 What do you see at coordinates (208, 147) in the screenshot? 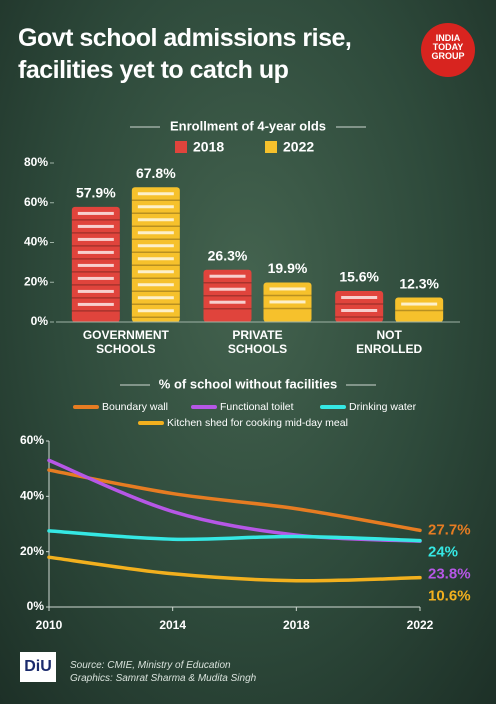
I see `legend-label: 2018` at bounding box center [208, 147].